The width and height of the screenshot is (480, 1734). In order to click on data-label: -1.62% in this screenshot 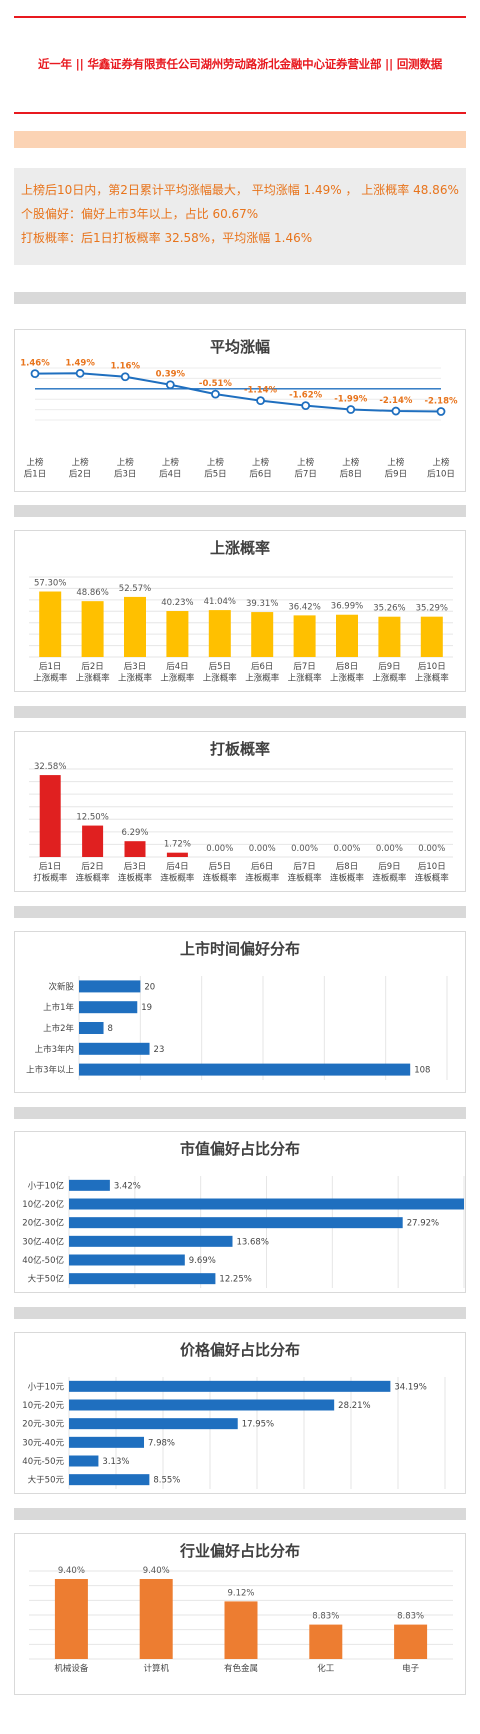, I will do `click(305, 396)`.